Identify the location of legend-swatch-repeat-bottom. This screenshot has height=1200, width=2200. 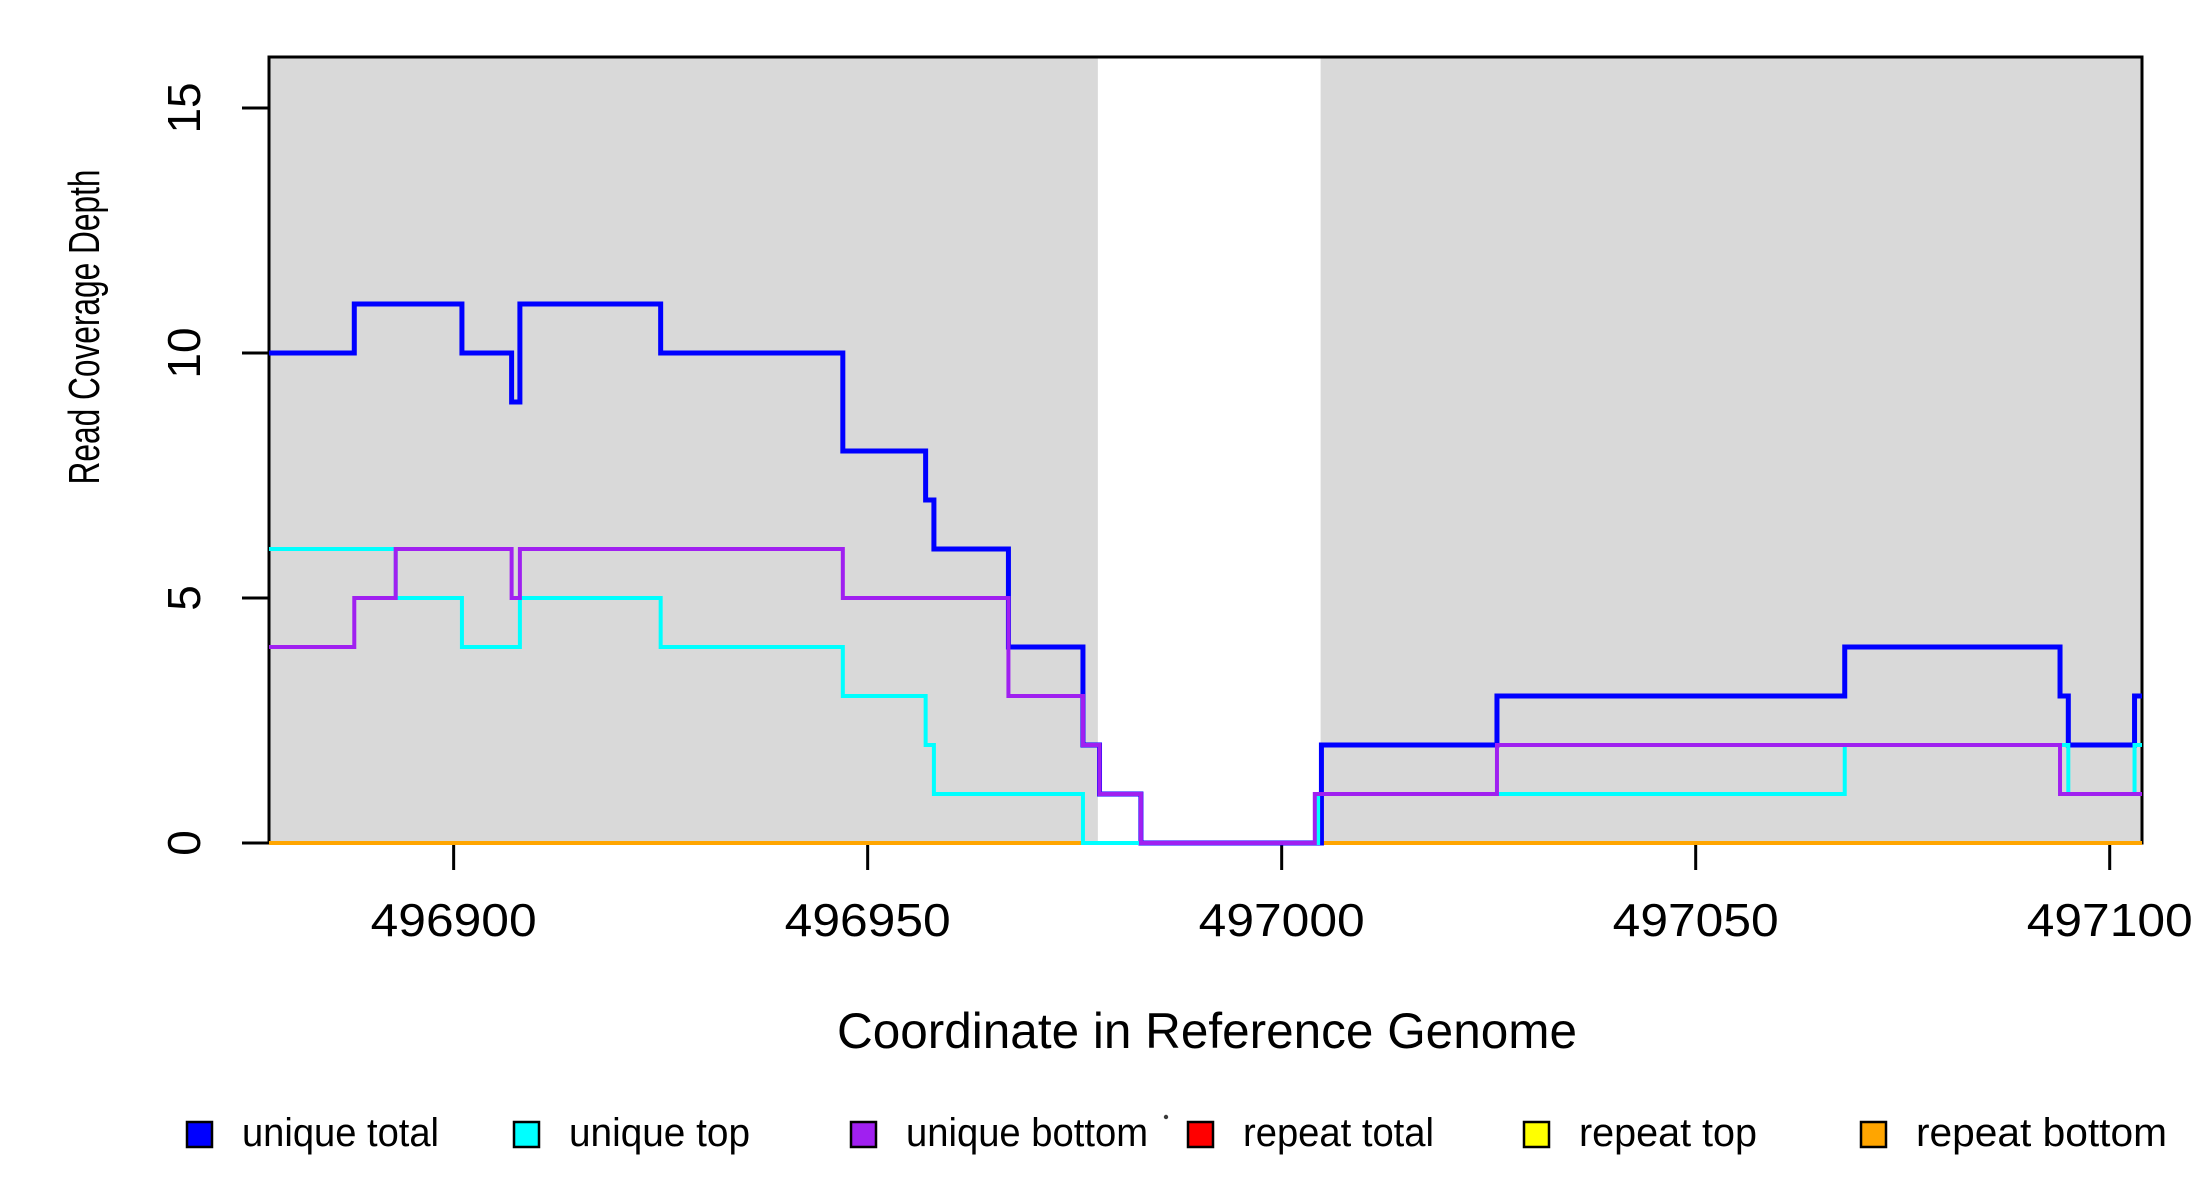
(1873, 1134).